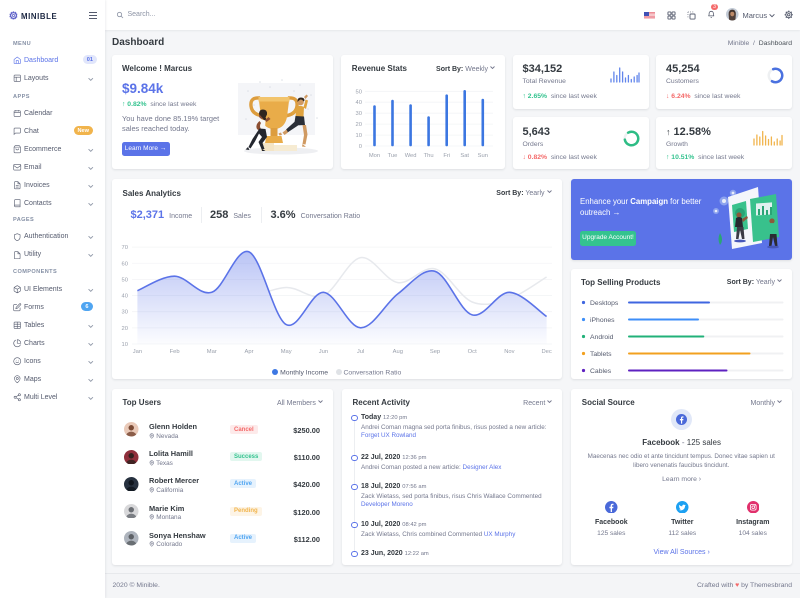  I want to click on svg-text: Nov, so click(509, 352).